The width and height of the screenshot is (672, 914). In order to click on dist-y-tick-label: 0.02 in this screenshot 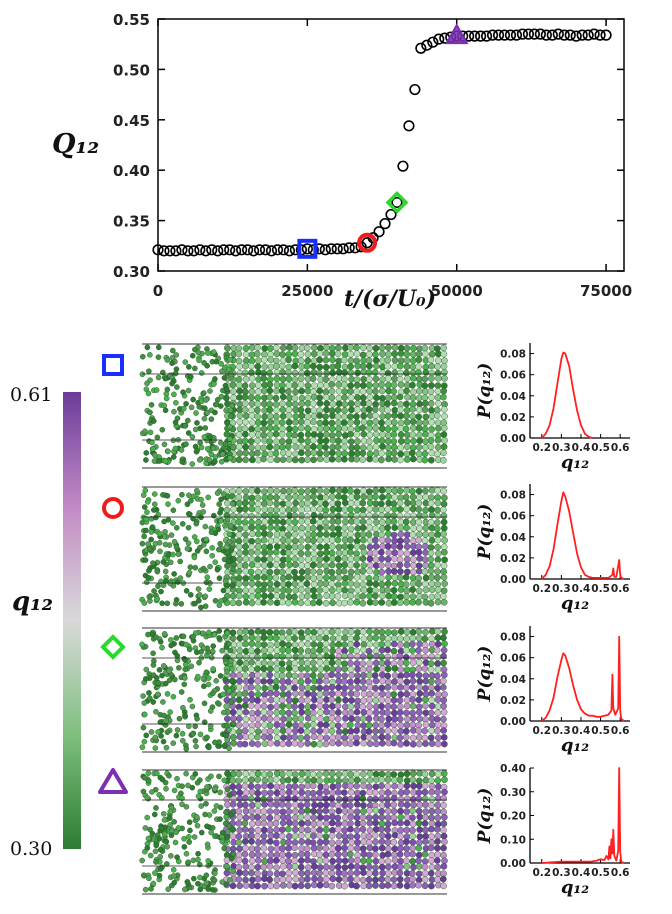, I will do `click(513, 418)`.